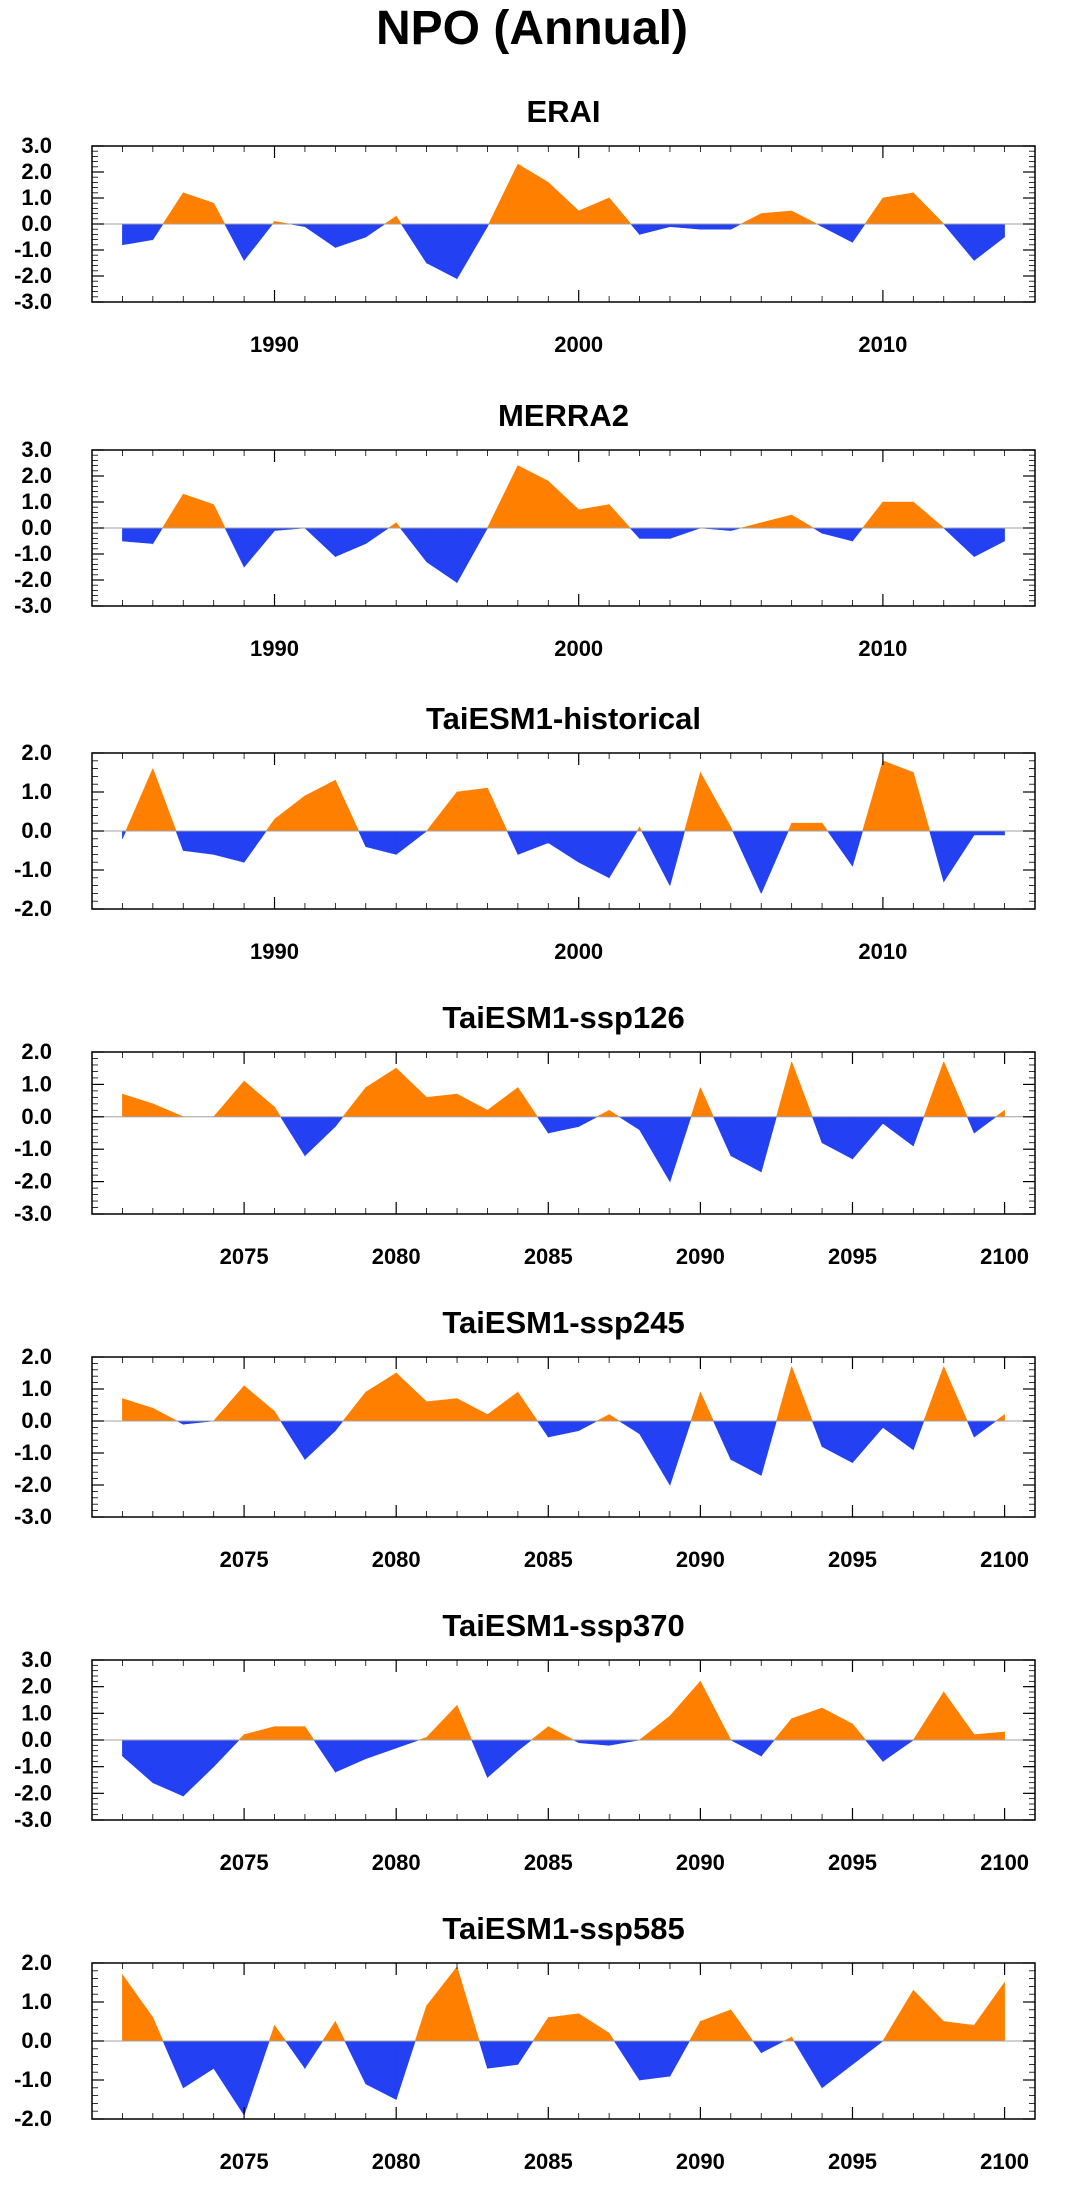 The height and width of the screenshot is (2191, 1065). Describe the element at coordinates (563, 1017) in the screenshot. I see `panel-title: TaiESM1-ssp126` at that location.